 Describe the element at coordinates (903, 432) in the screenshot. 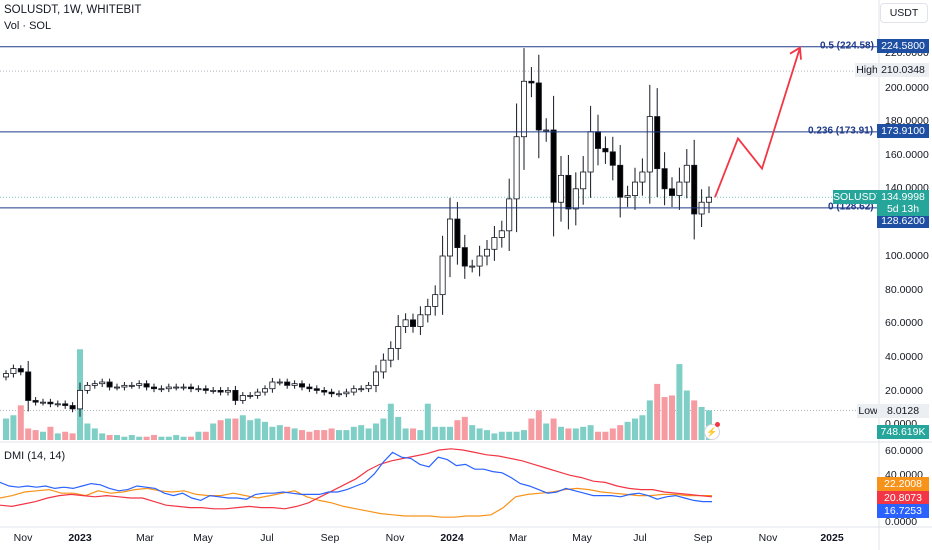

I see `volume-value-tag: 748.619K` at that location.